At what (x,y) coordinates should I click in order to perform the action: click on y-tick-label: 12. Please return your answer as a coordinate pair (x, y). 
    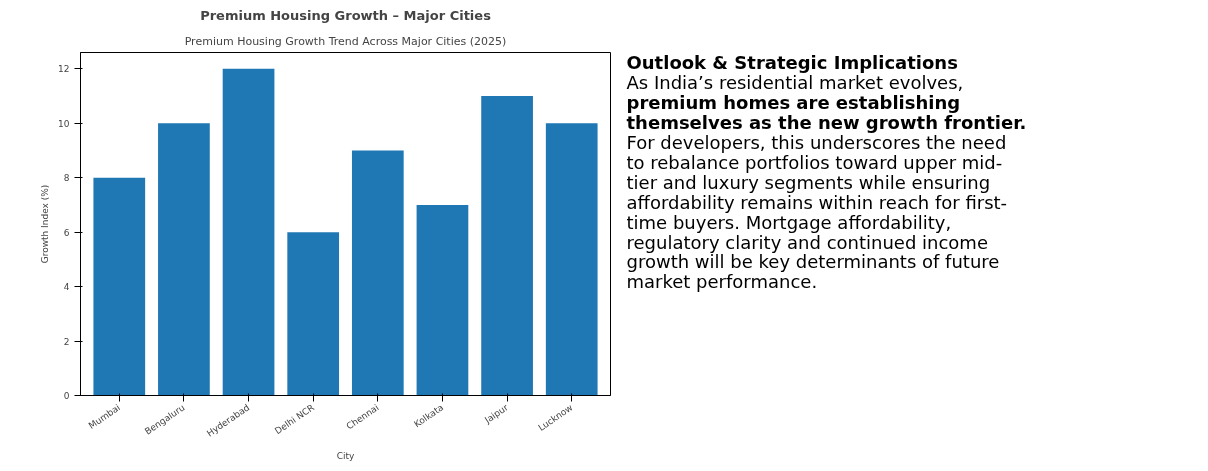
    Looking at the image, I should click on (64, 69).